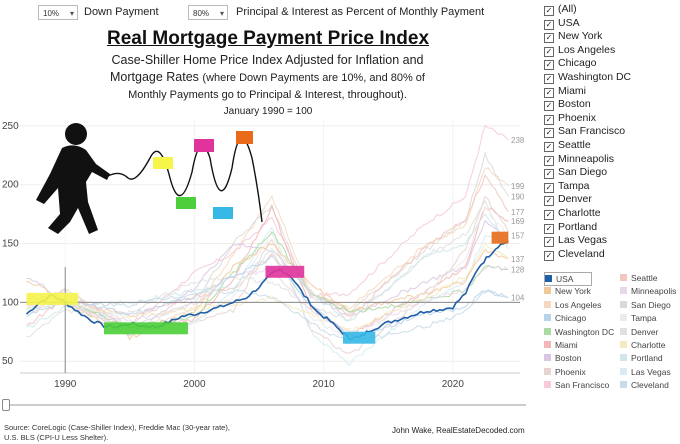 The image size is (680, 444). I want to click on legend-item: Miami, so click(561, 345).